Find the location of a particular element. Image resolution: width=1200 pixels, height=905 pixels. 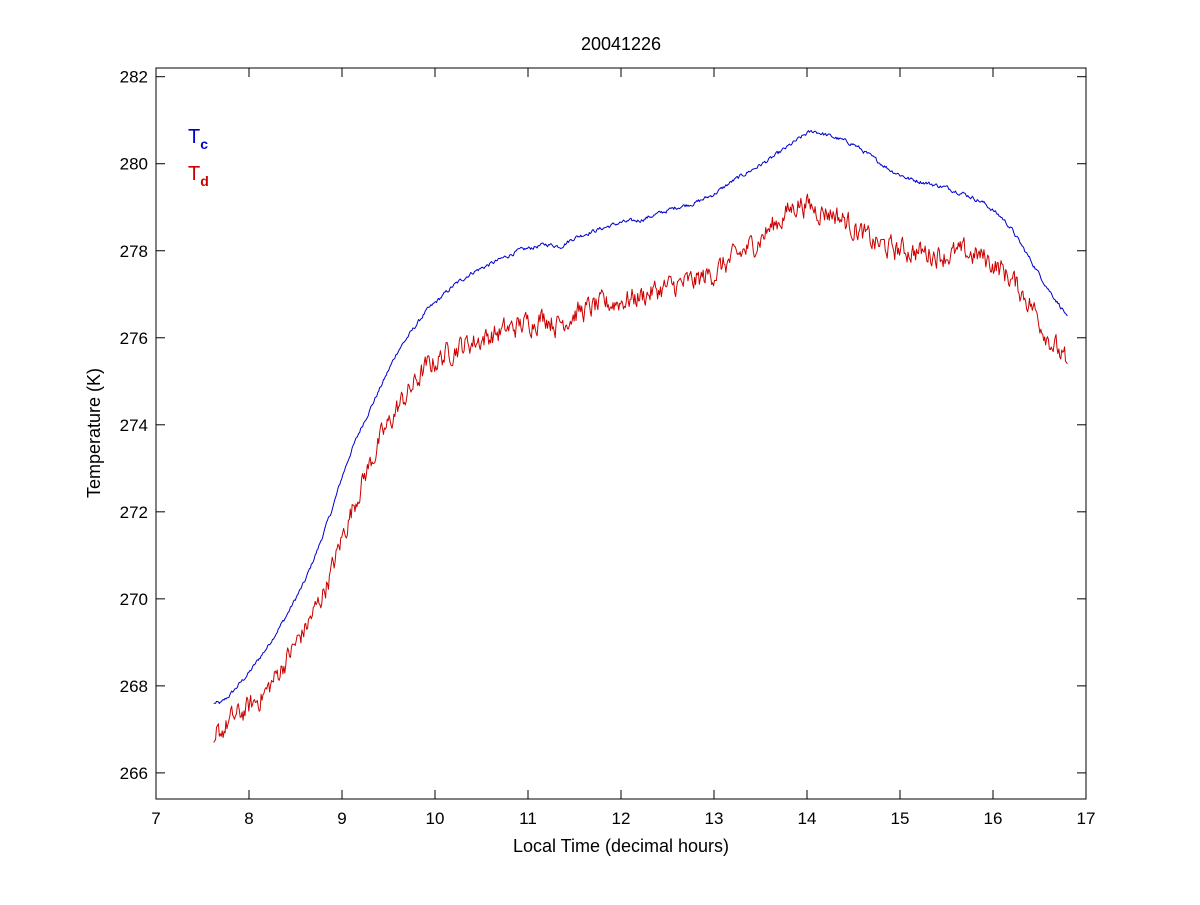

legend: Tc Td is located at coordinates (198, 157).